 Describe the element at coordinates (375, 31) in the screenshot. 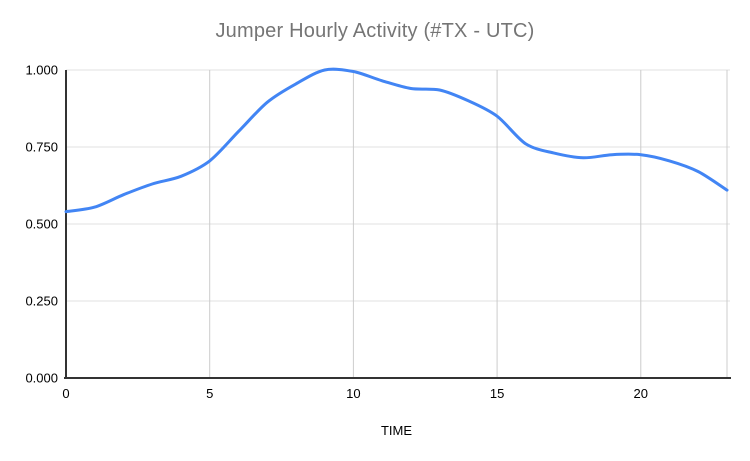

I see `chart-title: Jumper Hourly Activity (#TX - UTC)` at that location.